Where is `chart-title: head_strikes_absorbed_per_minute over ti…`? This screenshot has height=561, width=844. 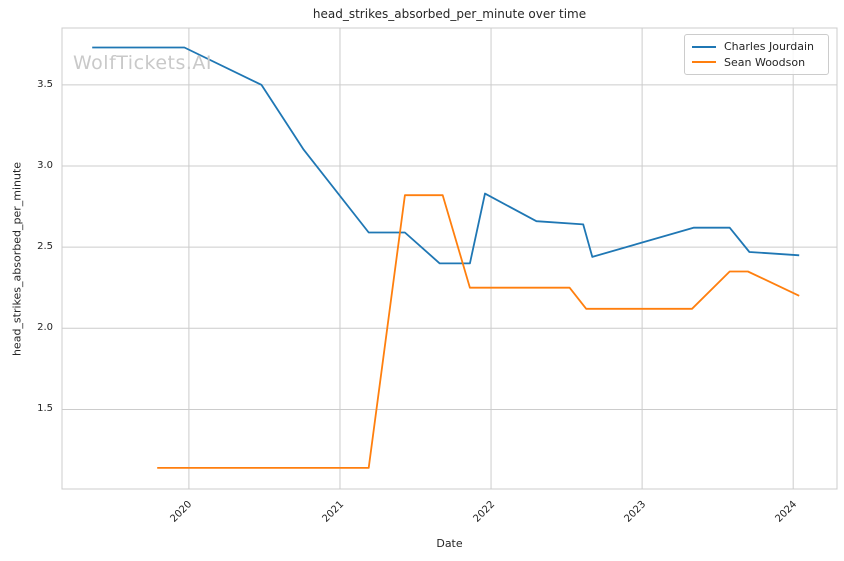 chart-title: head_strikes_absorbed_per_minute over ti… is located at coordinates (449, 14).